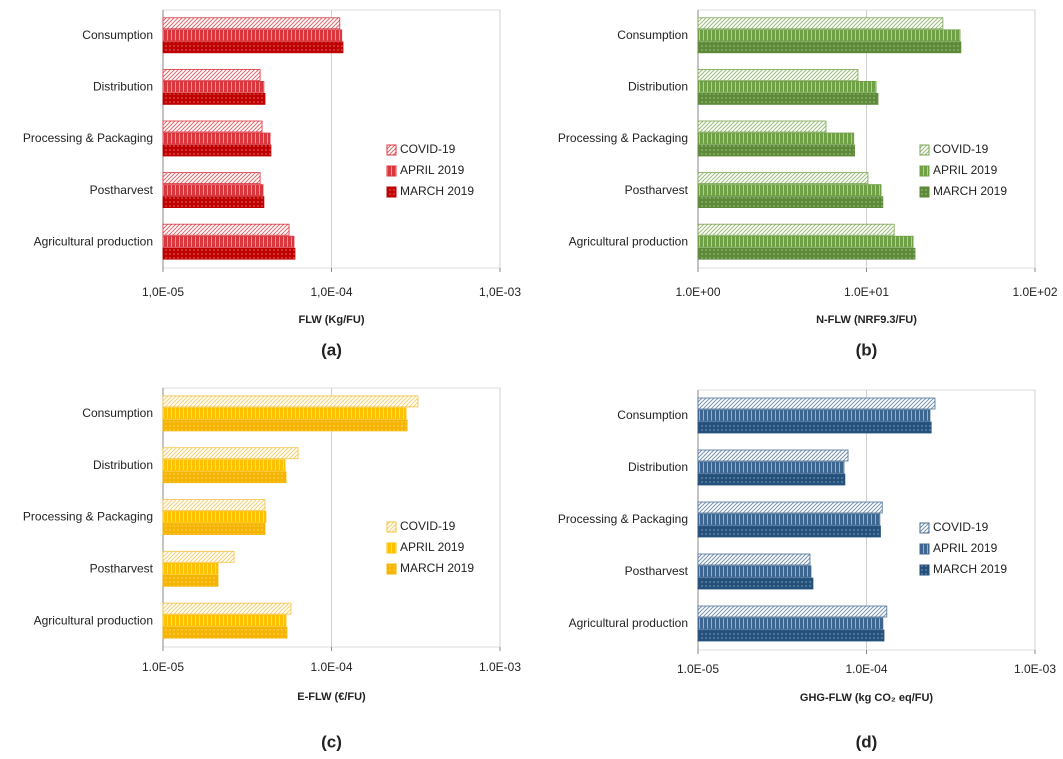  Describe the element at coordinates (866, 292) in the screenshot. I see `x-tick-label: 1.0E+01` at that location.